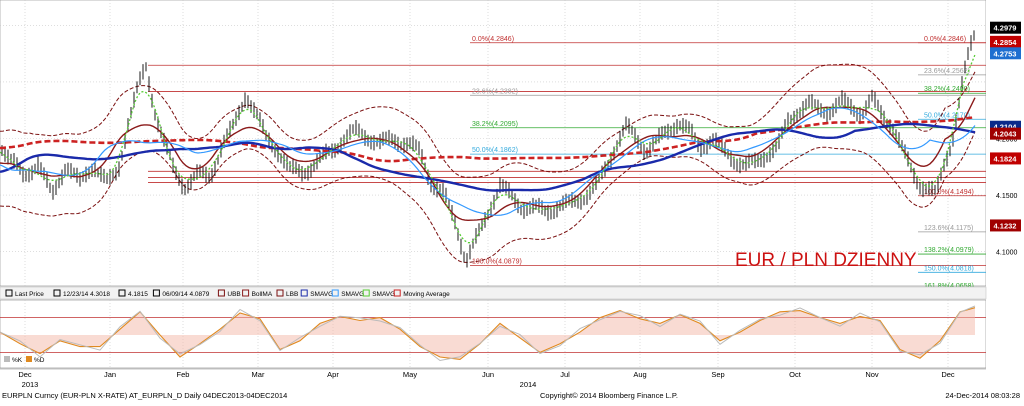 This screenshot has height=406, width=1024. Describe the element at coordinates (795, 374) in the screenshot. I see `month-label: Oct` at that location.